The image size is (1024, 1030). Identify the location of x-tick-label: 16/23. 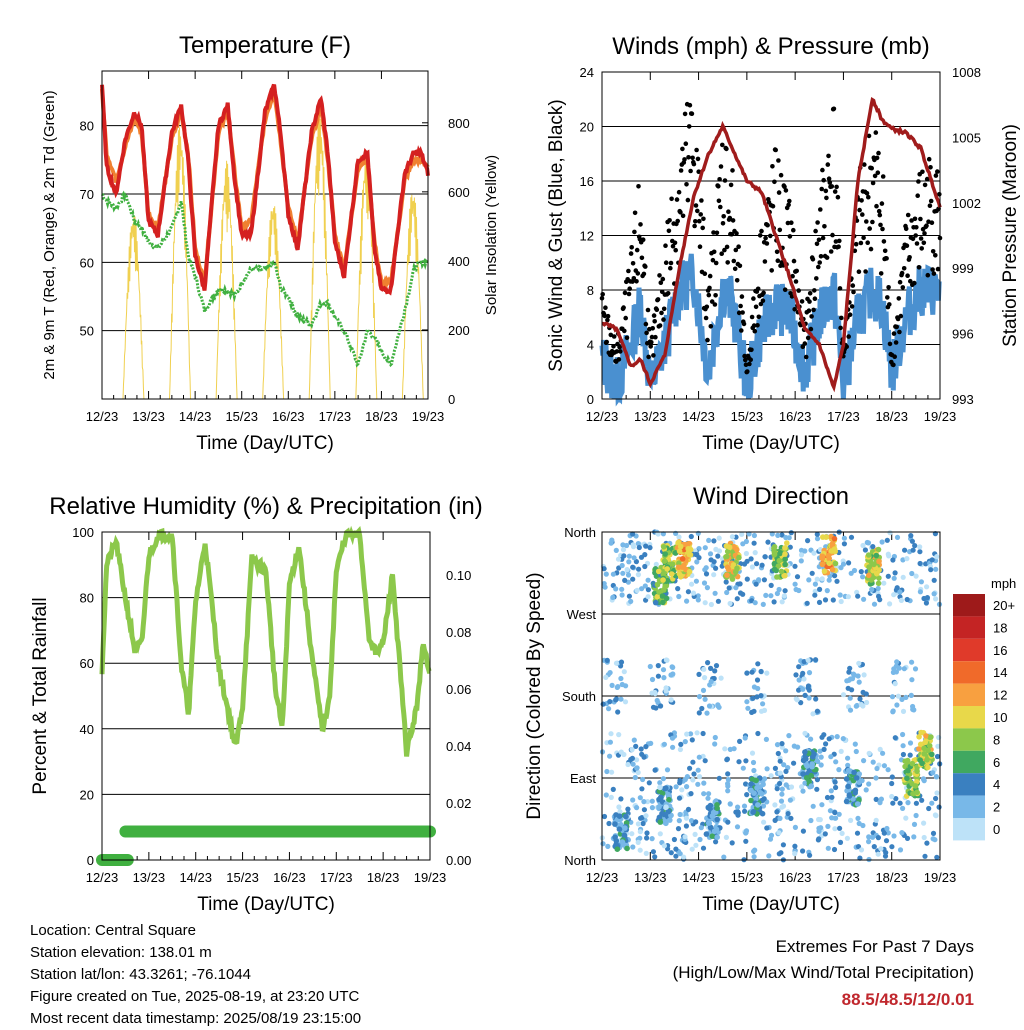
(795, 416).